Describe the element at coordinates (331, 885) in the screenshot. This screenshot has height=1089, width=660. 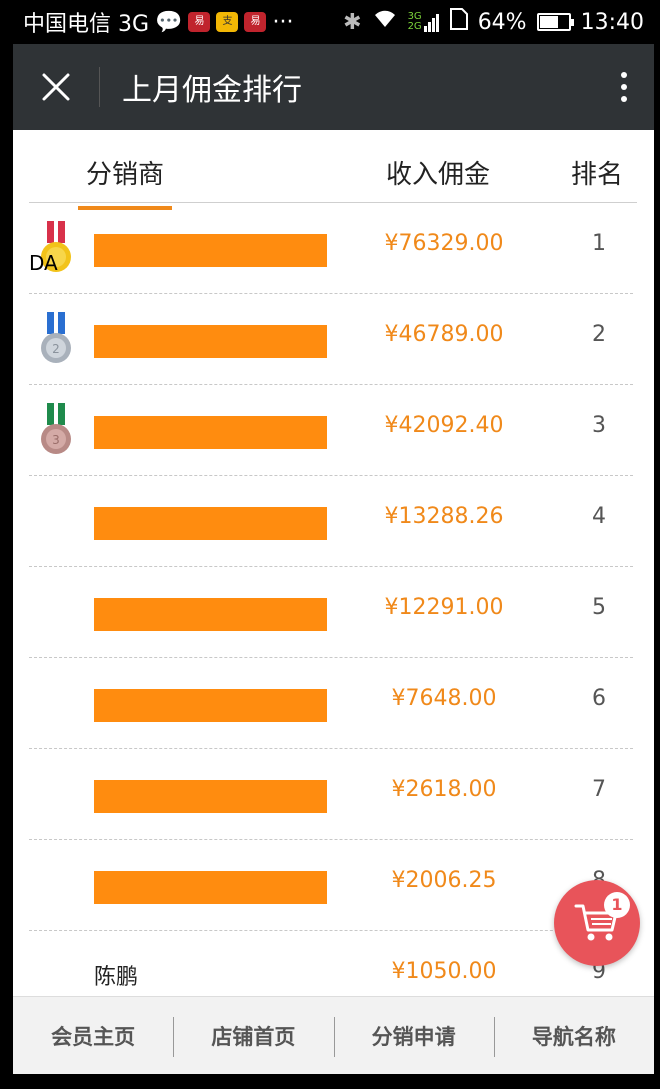
I see `table-row: ¥2006.25 8` at that location.